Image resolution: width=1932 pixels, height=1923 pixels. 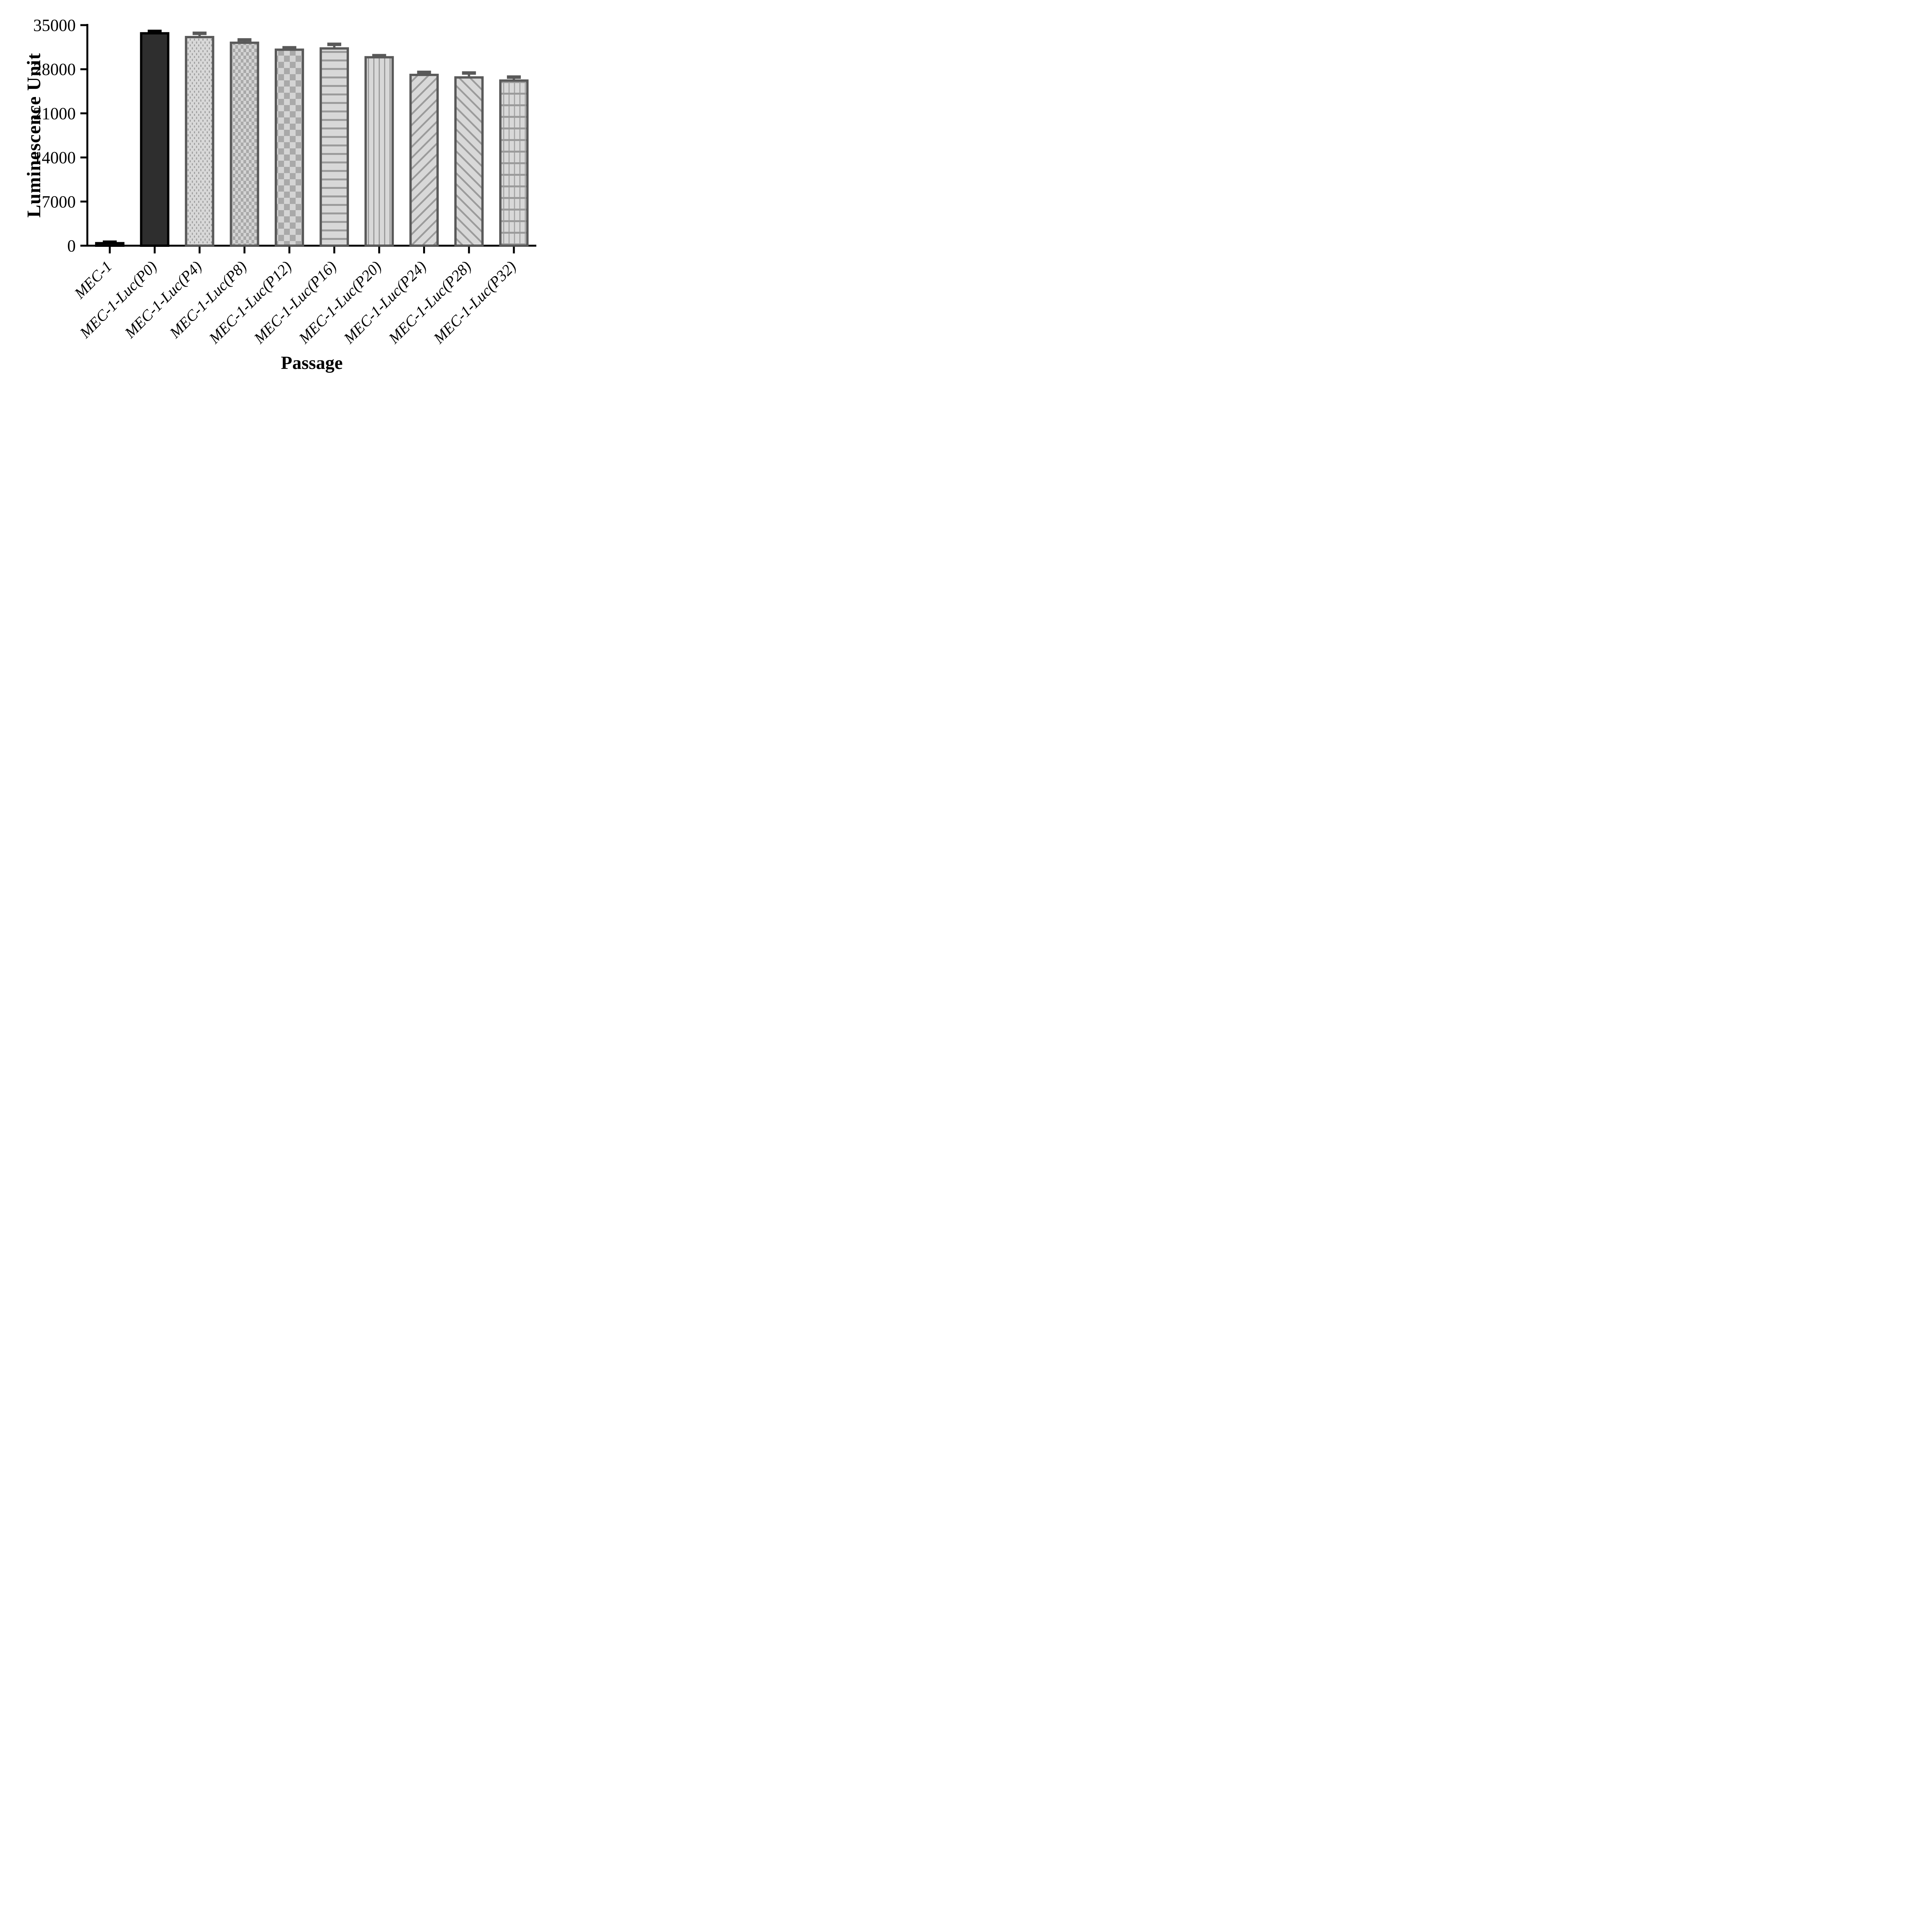 What do you see at coordinates (312, 363) in the screenshot?
I see `x-axis-title: Passage` at bounding box center [312, 363].